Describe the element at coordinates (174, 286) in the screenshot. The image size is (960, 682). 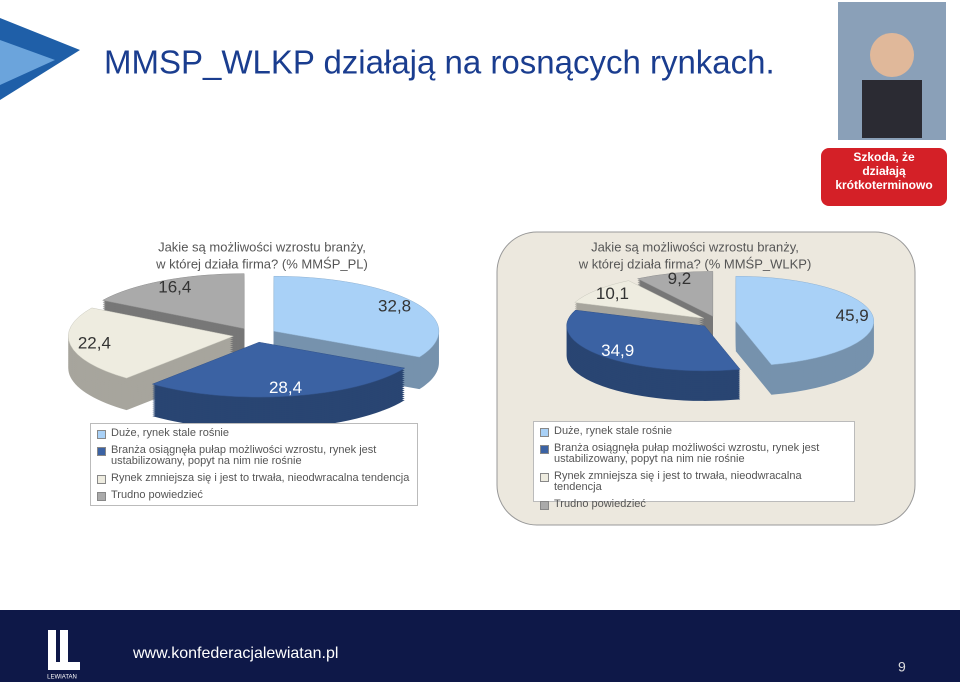
I see `value-label: 16,4` at that location.